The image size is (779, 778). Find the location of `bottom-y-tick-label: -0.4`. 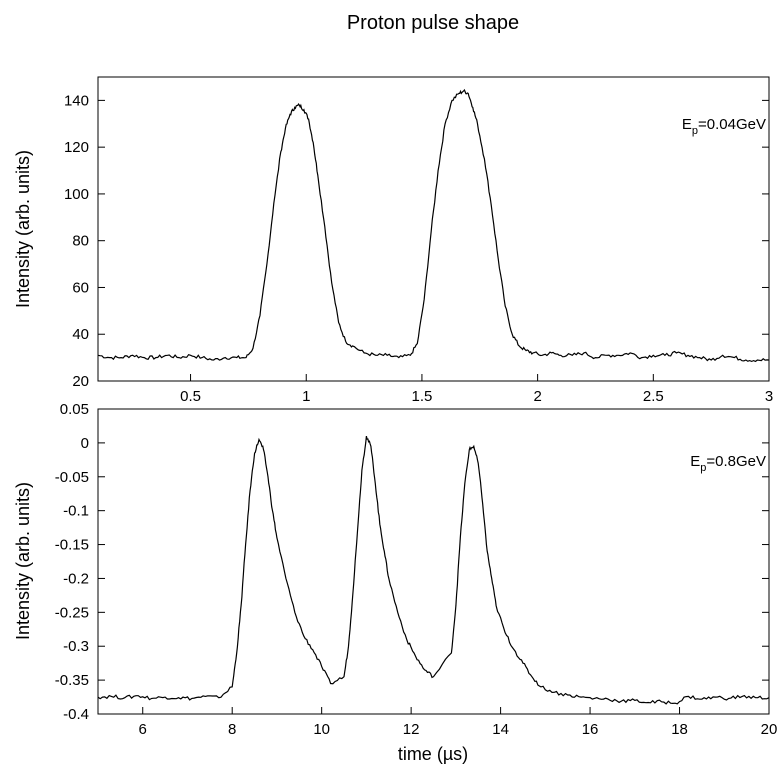

bottom-y-tick-label: -0.4 is located at coordinates (76, 714).